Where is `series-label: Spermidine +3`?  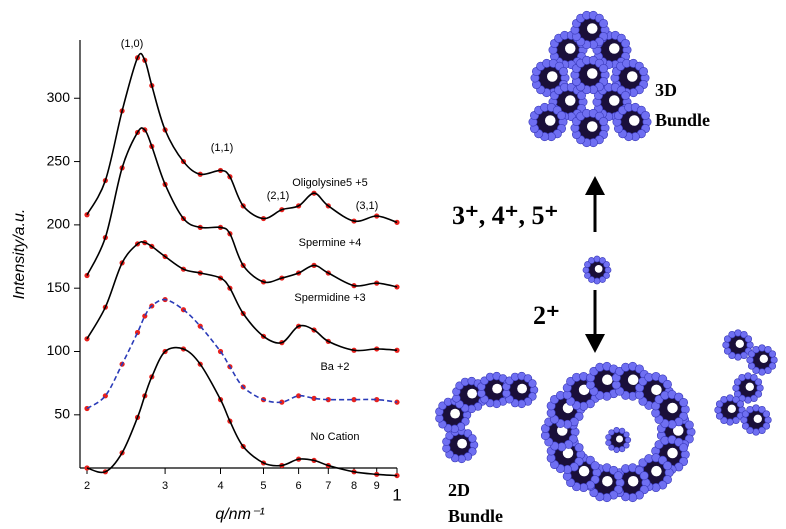 series-label: Spermidine +3 is located at coordinates (329, 298).